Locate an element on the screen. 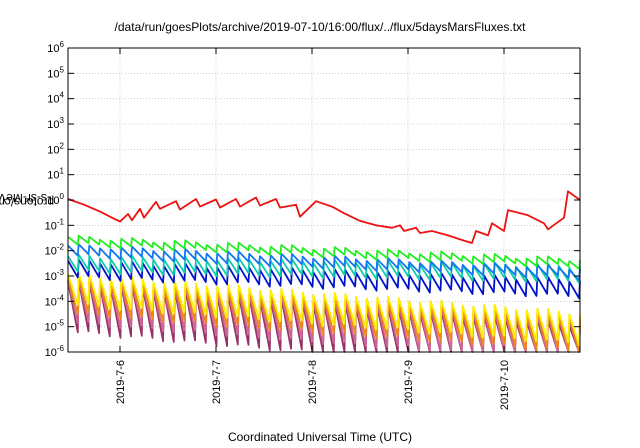 The height and width of the screenshot is (448, 640). y-tick-label: 10⁻³ is located at coordinates (55, 275).